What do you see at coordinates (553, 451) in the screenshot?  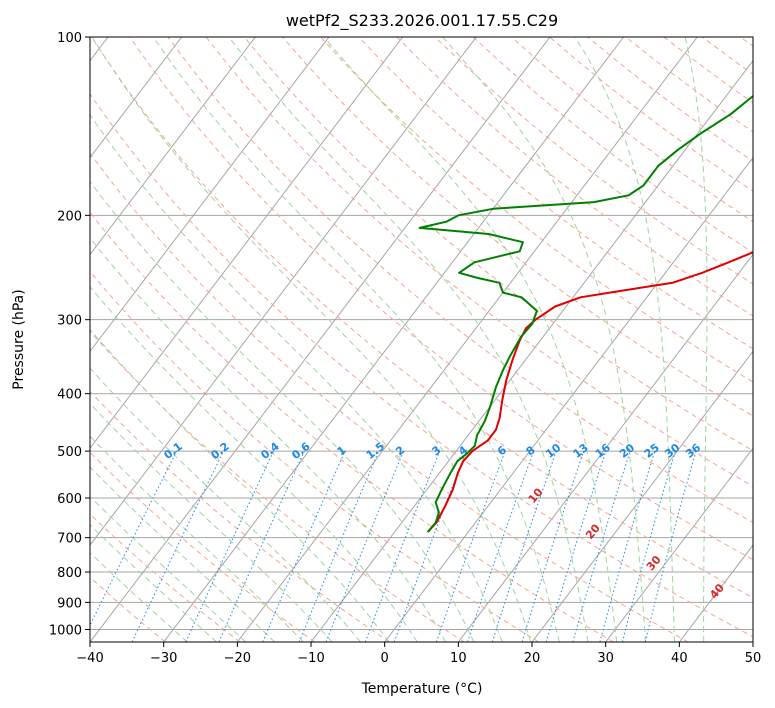 I see `mixing-ratio-label: 10` at bounding box center [553, 451].